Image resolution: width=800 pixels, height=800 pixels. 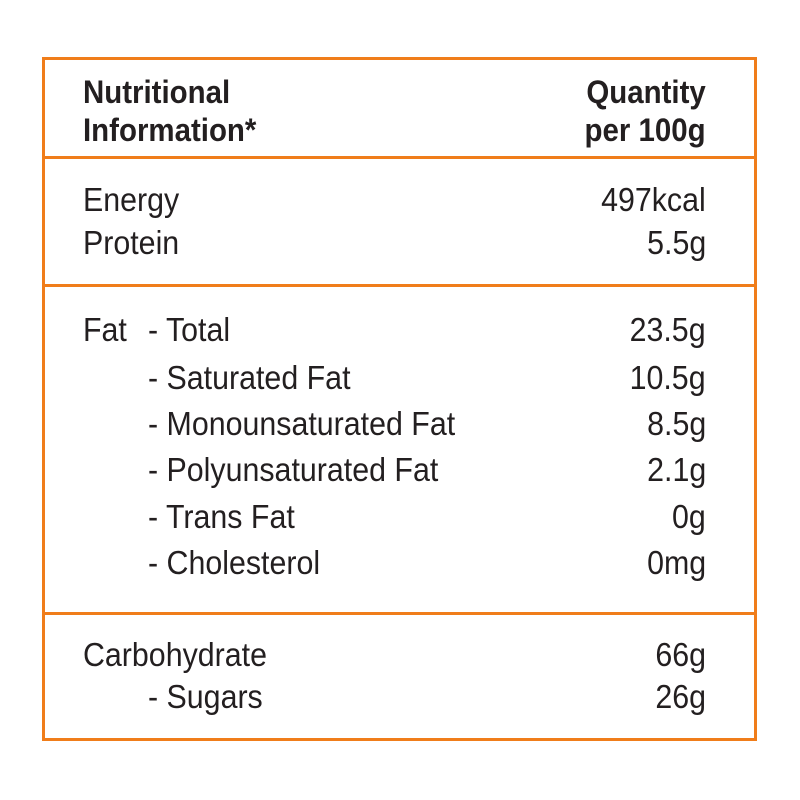 What do you see at coordinates (105, 329) in the screenshot?
I see `group-label: Fat` at bounding box center [105, 329].